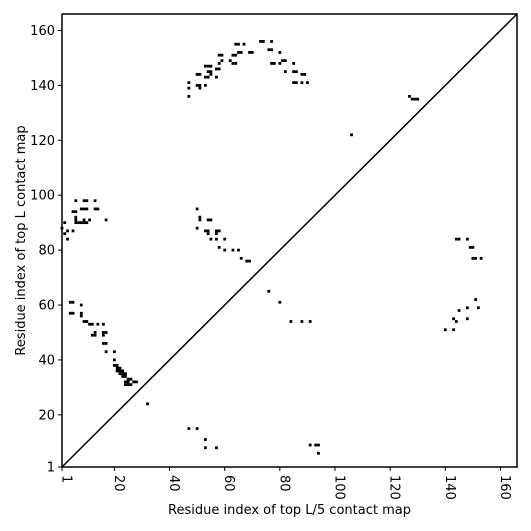 The width and height of the screenshot is (531, 531). I want to click on x-axis-ticks: 1 20 40 60 80 100 120 140 160, so click(285, 483).